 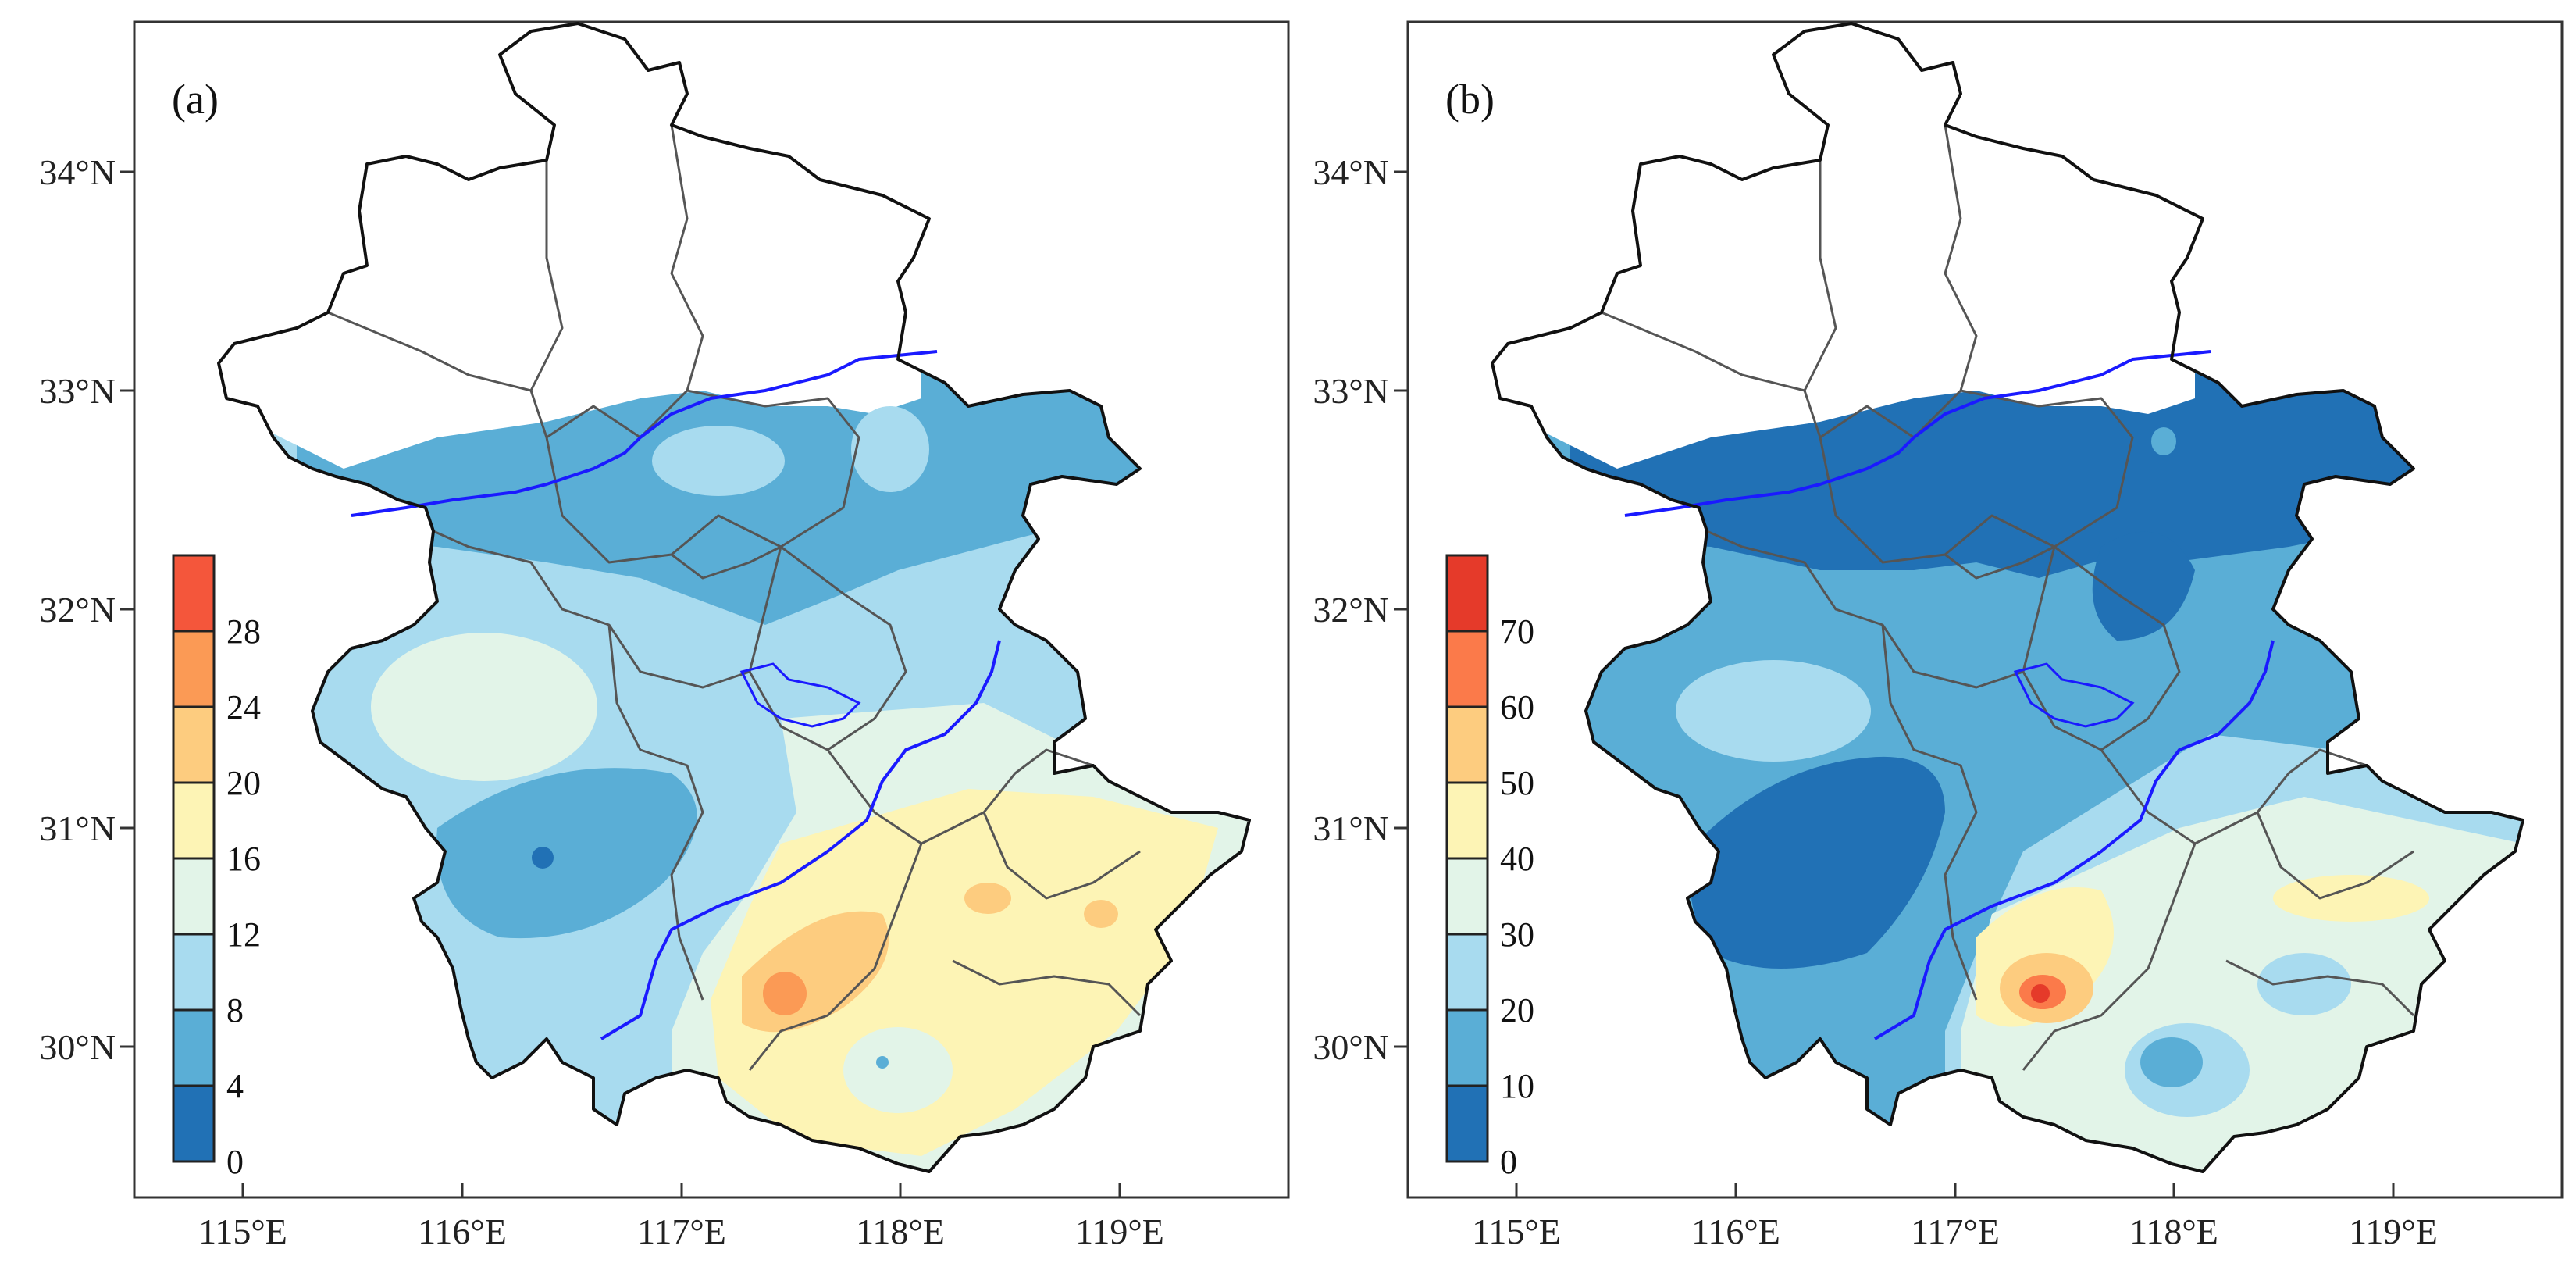 I want to click on panel-a-huai-river, so click(x=644, y=434).